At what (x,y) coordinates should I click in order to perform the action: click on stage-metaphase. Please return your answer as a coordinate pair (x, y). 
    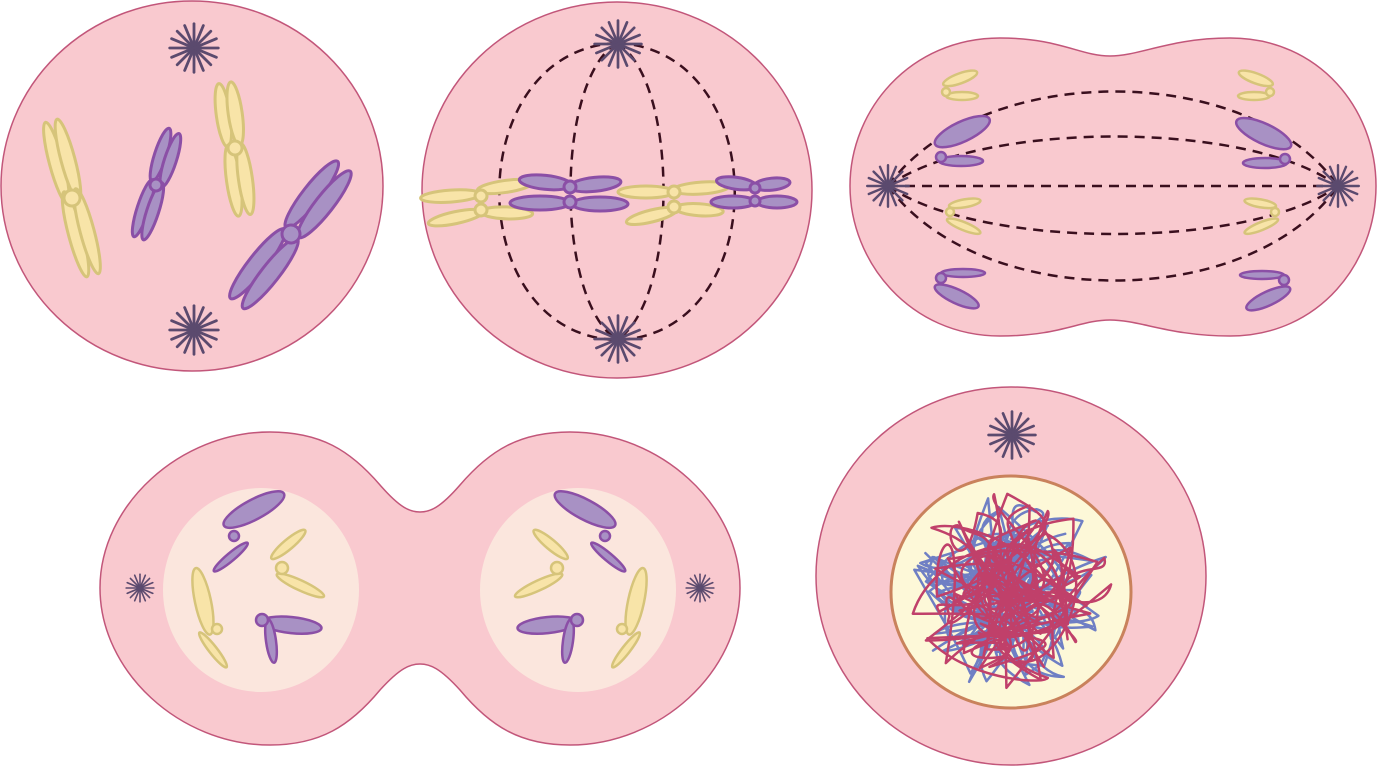
    Looking at the image, I should click on (616, 190).